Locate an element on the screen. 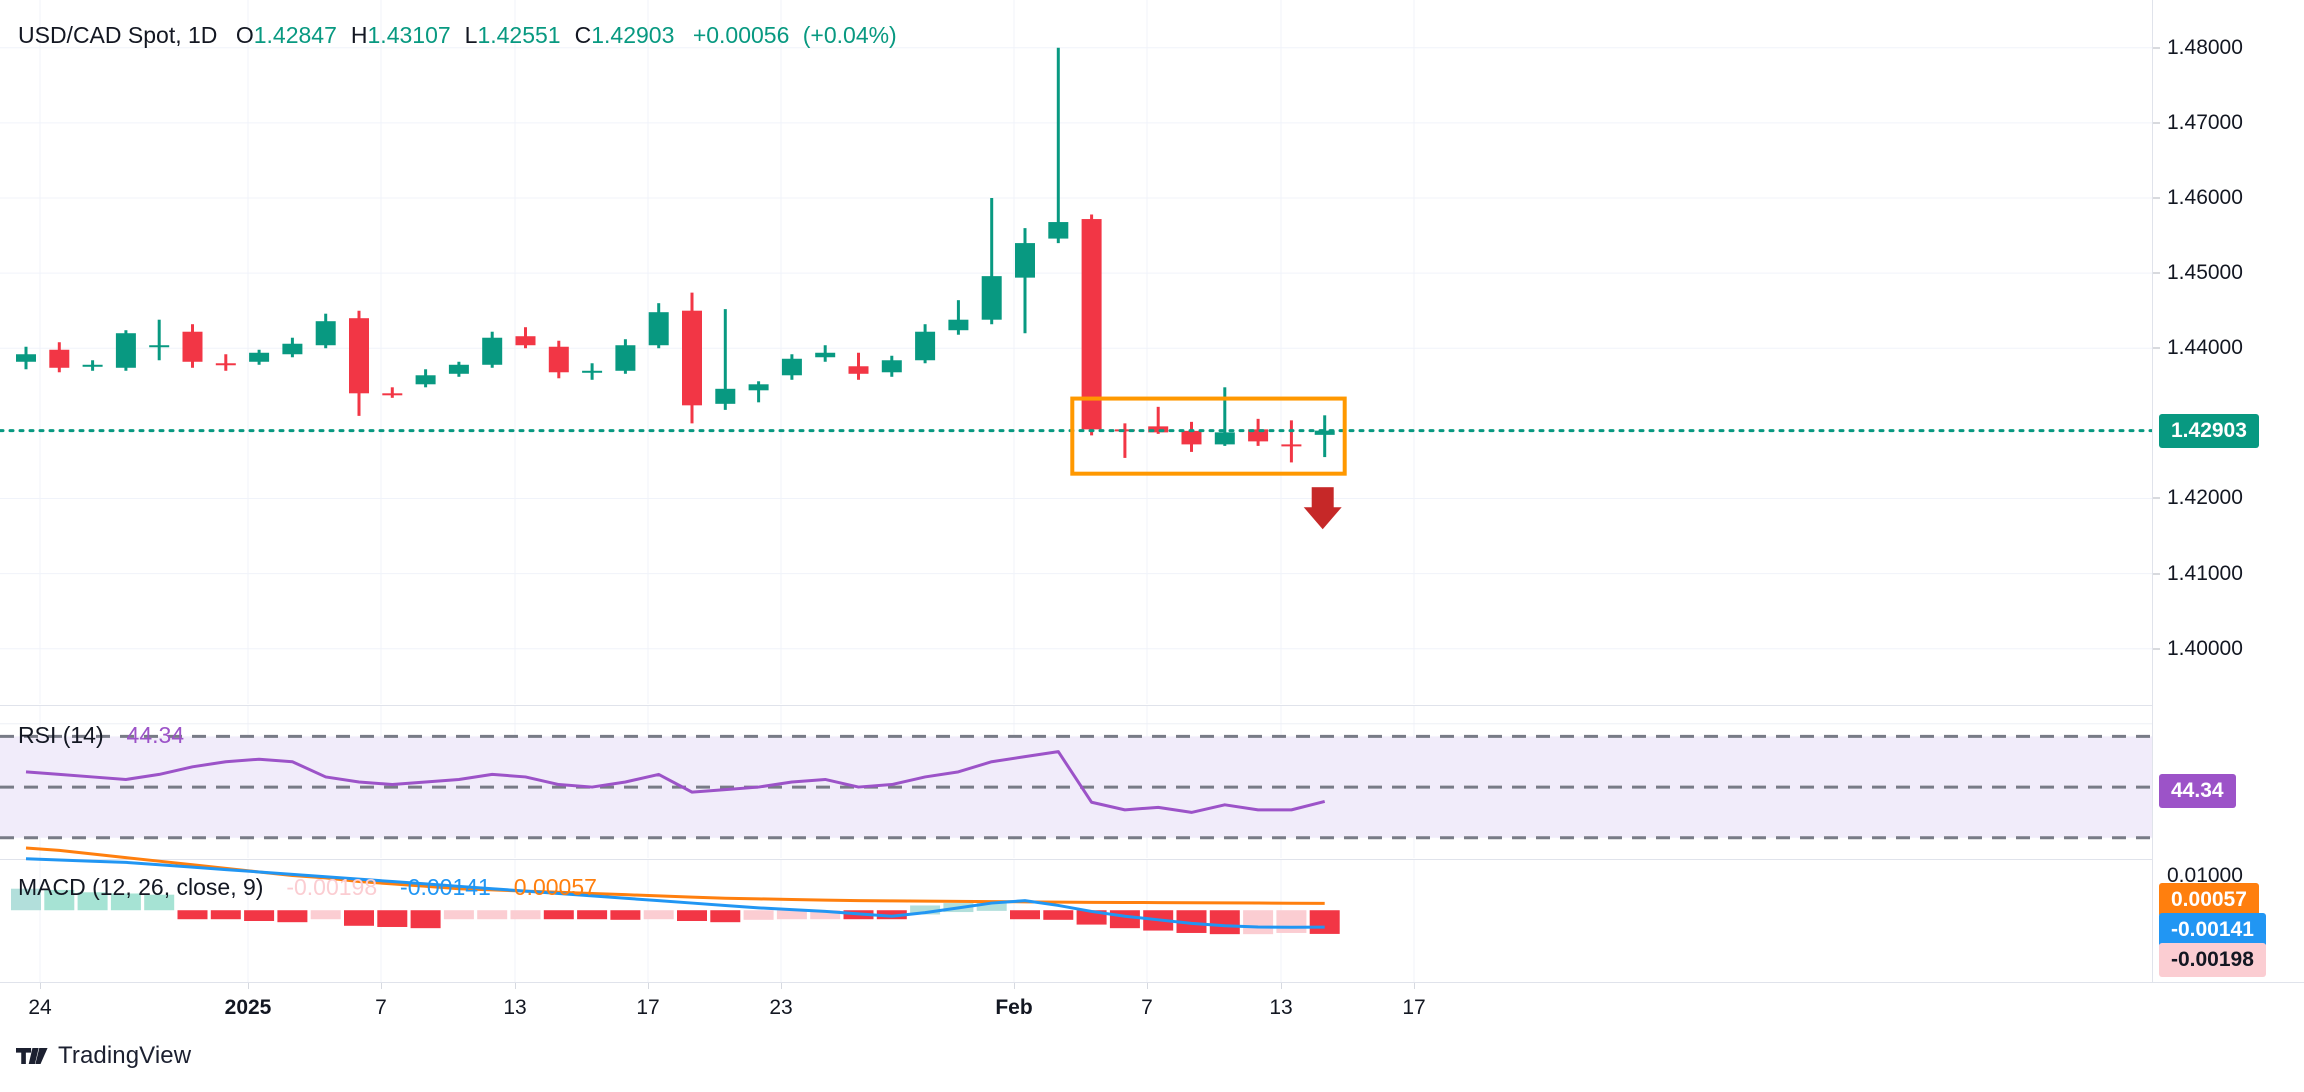  macd-signal-value: -0.00141 is located at coordinates (445, 887).